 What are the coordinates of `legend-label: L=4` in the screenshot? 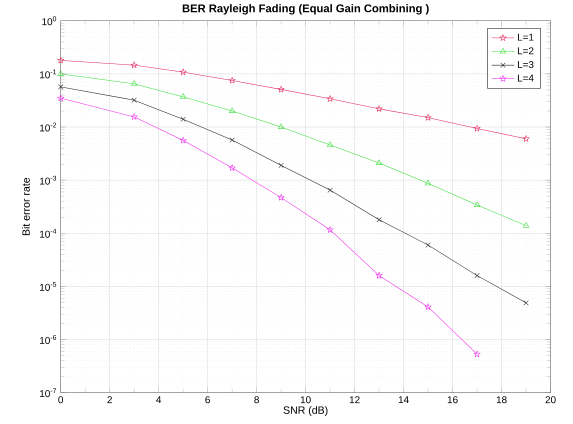 It's located at (526, 78).